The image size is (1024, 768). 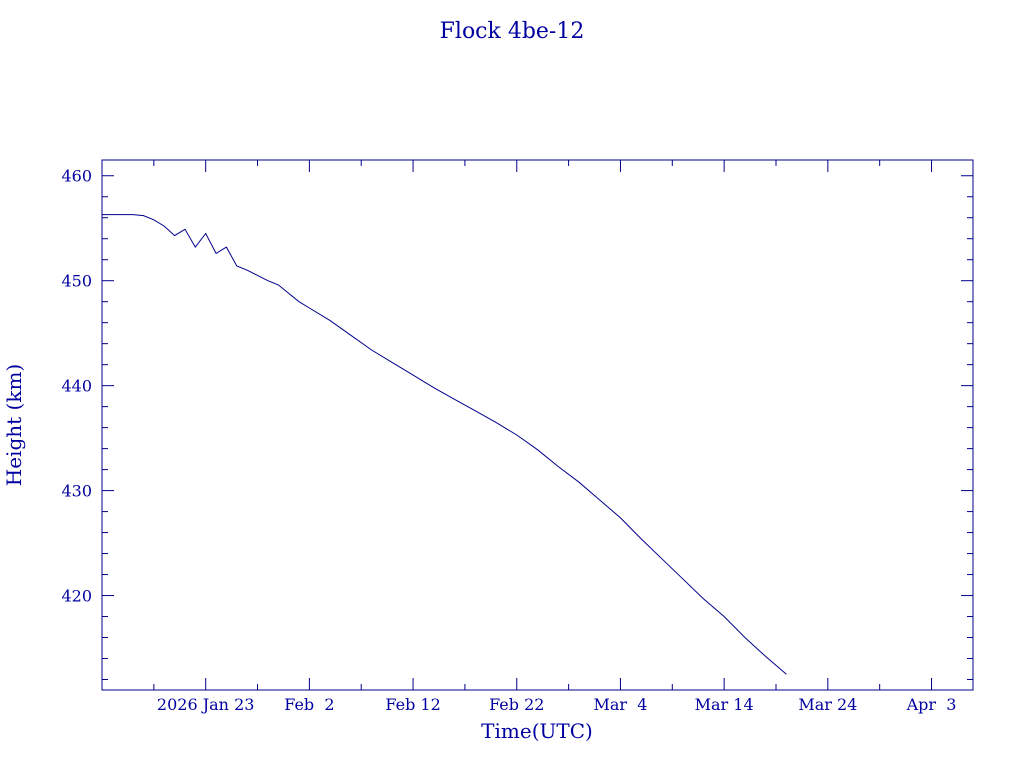 What do you see at coordinates (76, 386) in the screenshot?
I see `y-tick-label: 440` at bounding box center [76, 386].